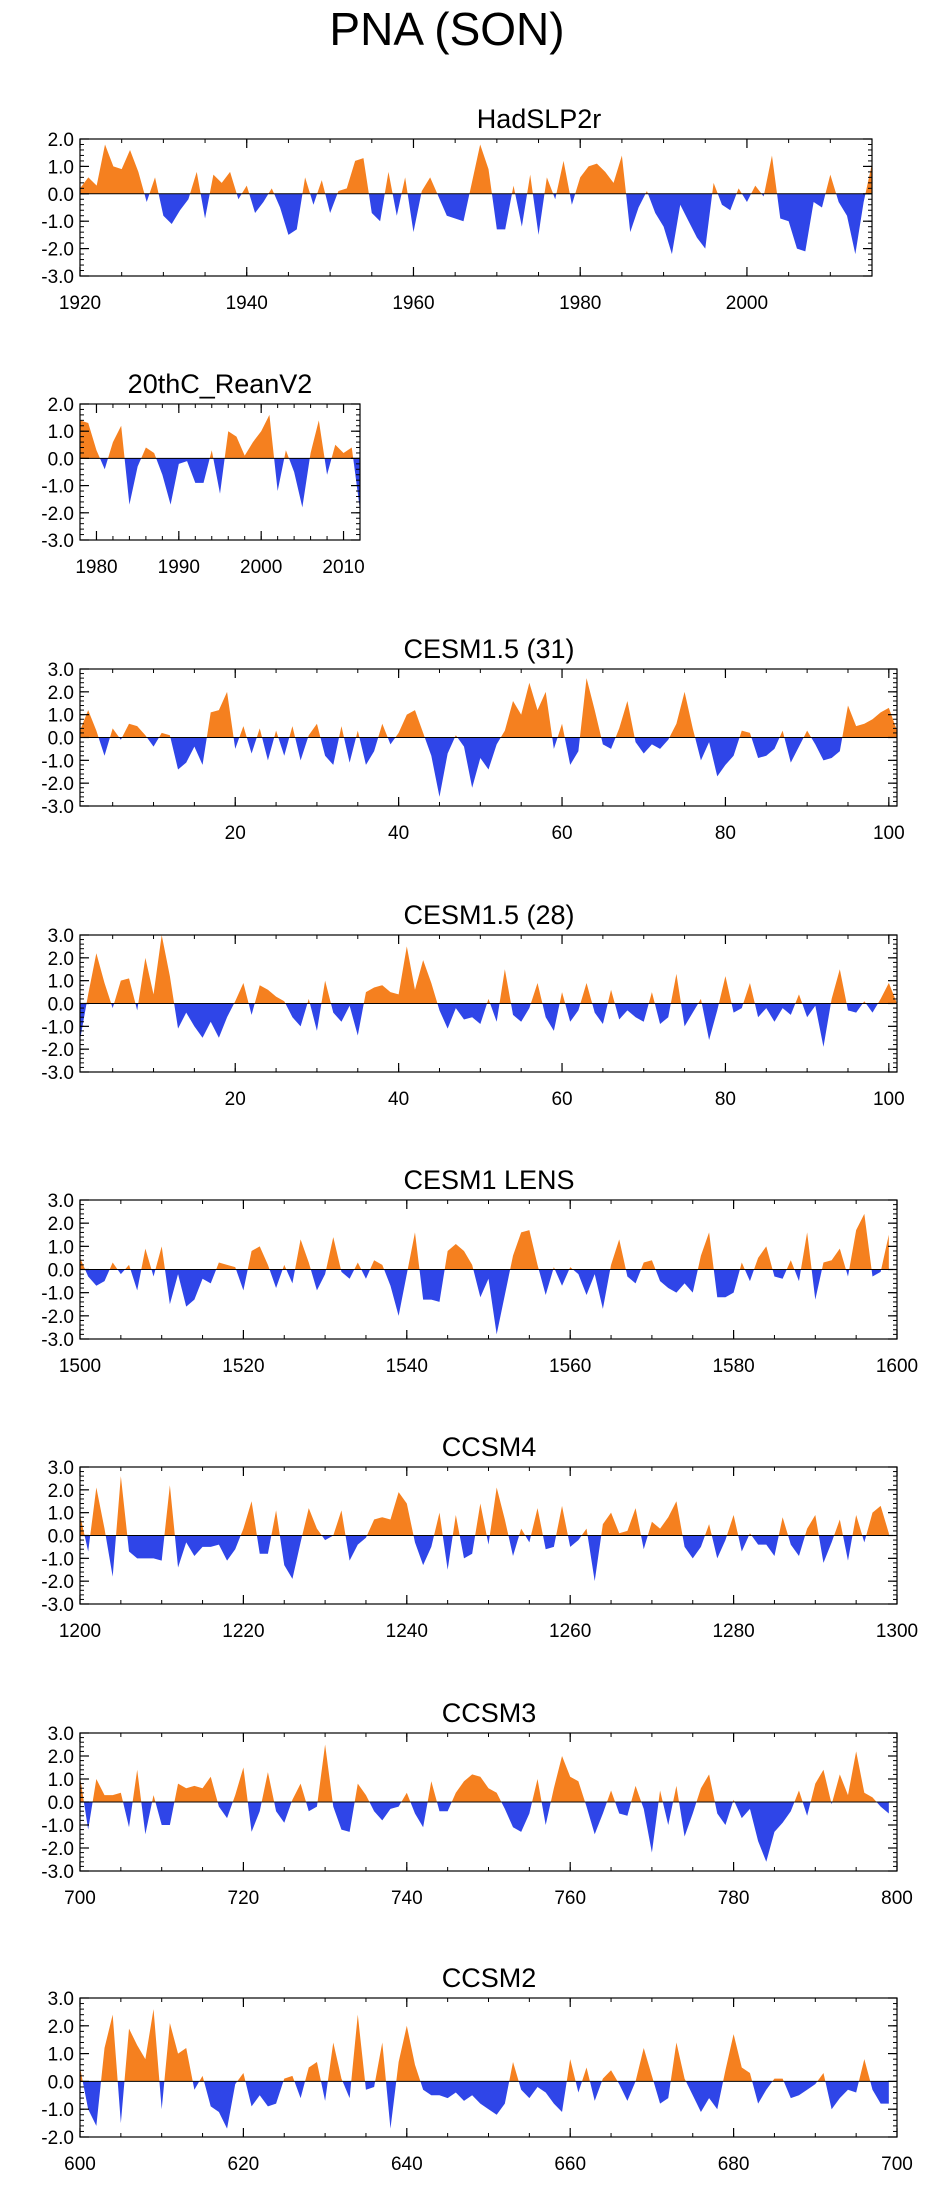  Describe the element at coordinates (80, 1366) in the screenshot. I see `x-tick-label: 1500` at that location.